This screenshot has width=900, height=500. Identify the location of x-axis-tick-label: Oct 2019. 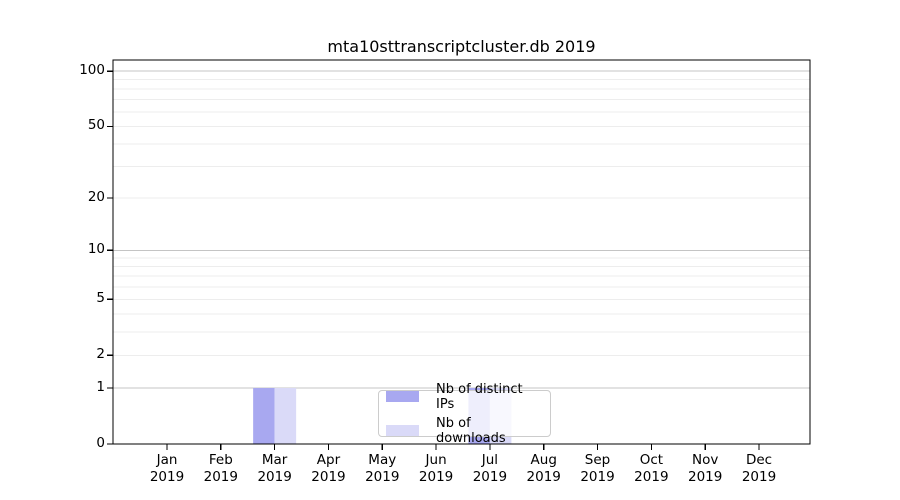
(651, 468).